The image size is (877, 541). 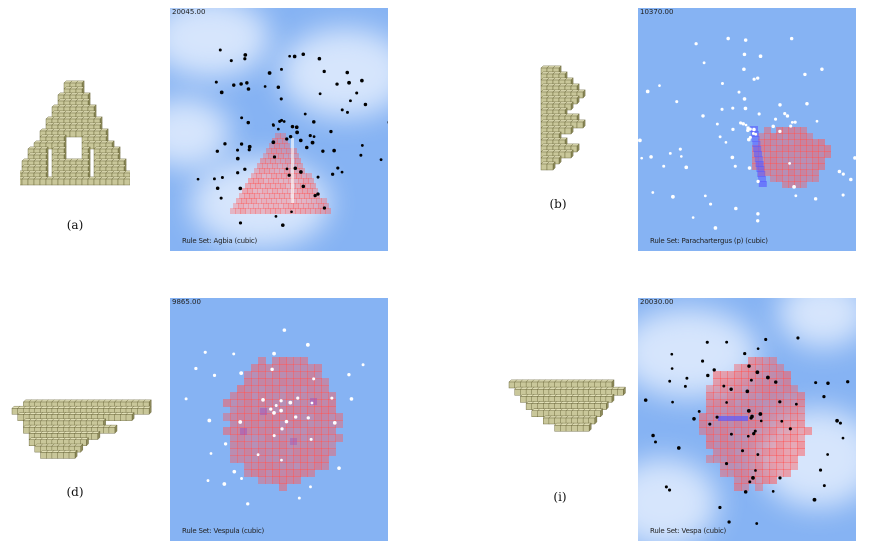 What do you see at coordinates (567, 405) in the screenshot?
I see `voxel-structure-i` at bounding box center [567, 405].